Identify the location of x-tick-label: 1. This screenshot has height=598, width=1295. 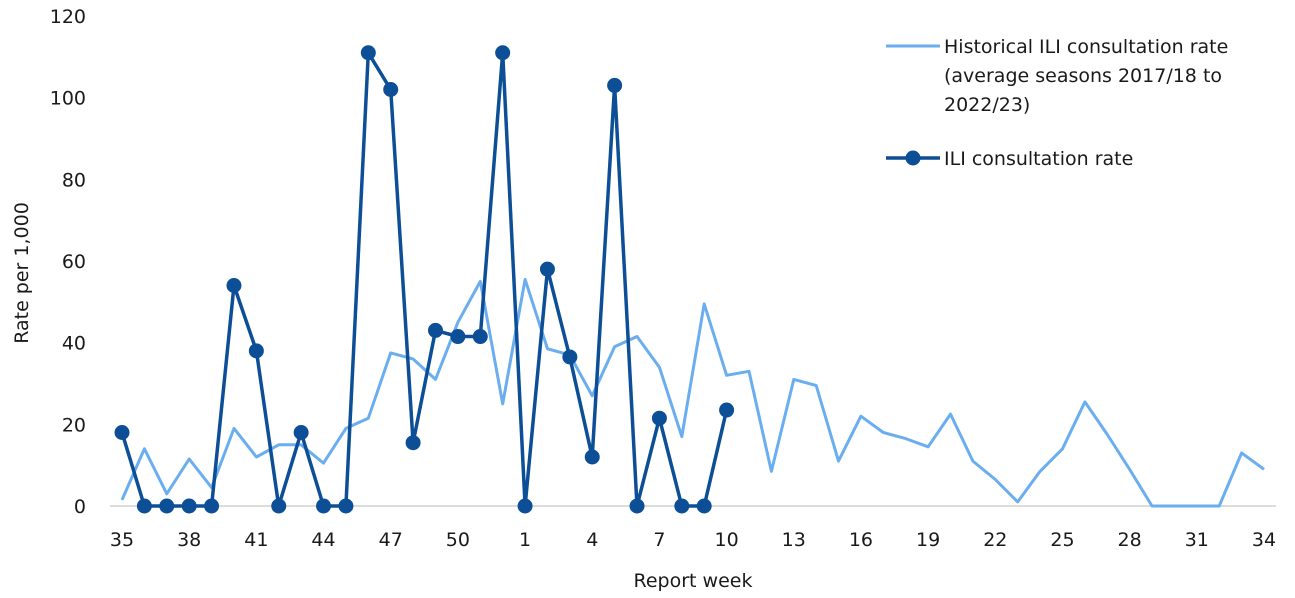
(525, 540).